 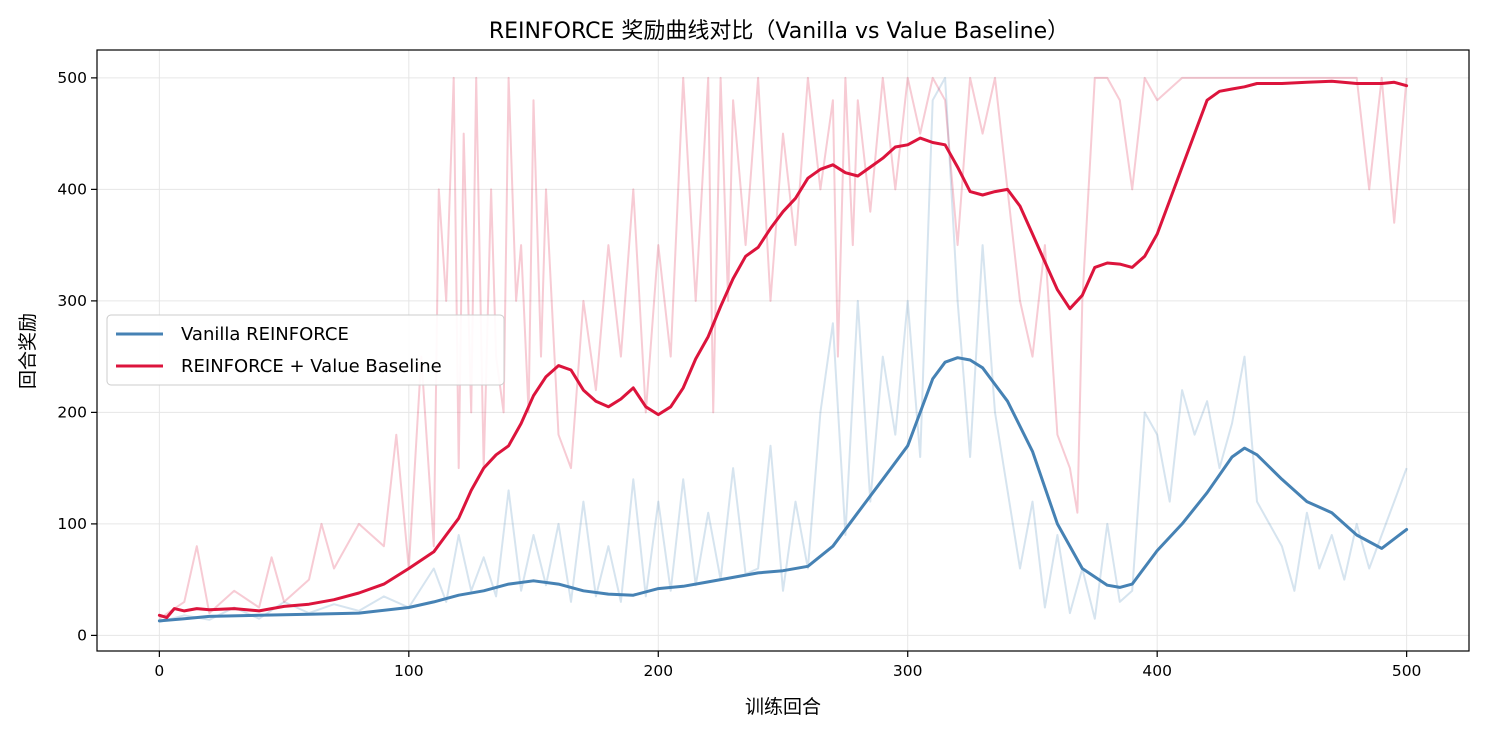 What do you see at coordinates (72, 412) in the screenshot?
I see `y-tick-label: 200` at bounding box center [72, 412].